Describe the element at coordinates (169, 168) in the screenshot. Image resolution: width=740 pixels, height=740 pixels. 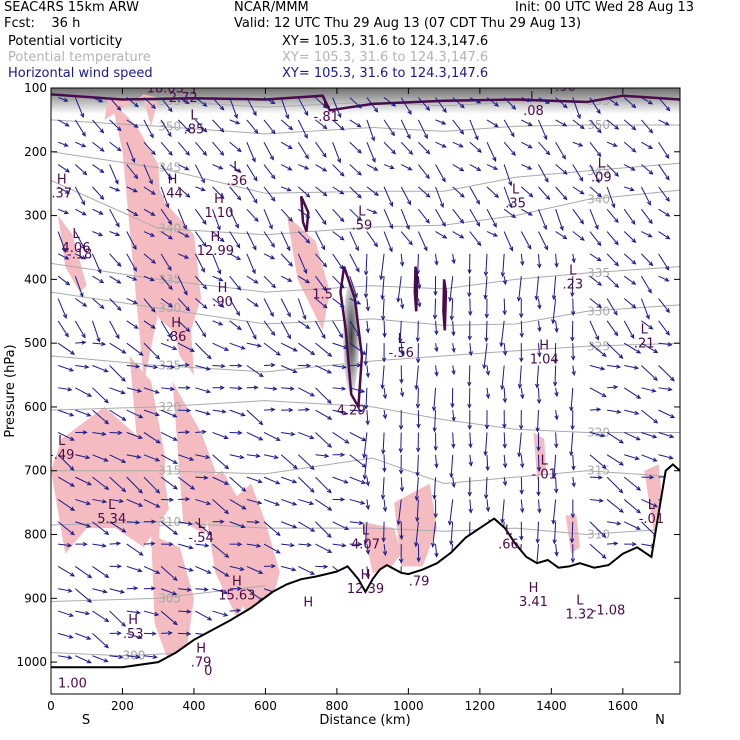
I see `theta-label-345: 345` at that location.